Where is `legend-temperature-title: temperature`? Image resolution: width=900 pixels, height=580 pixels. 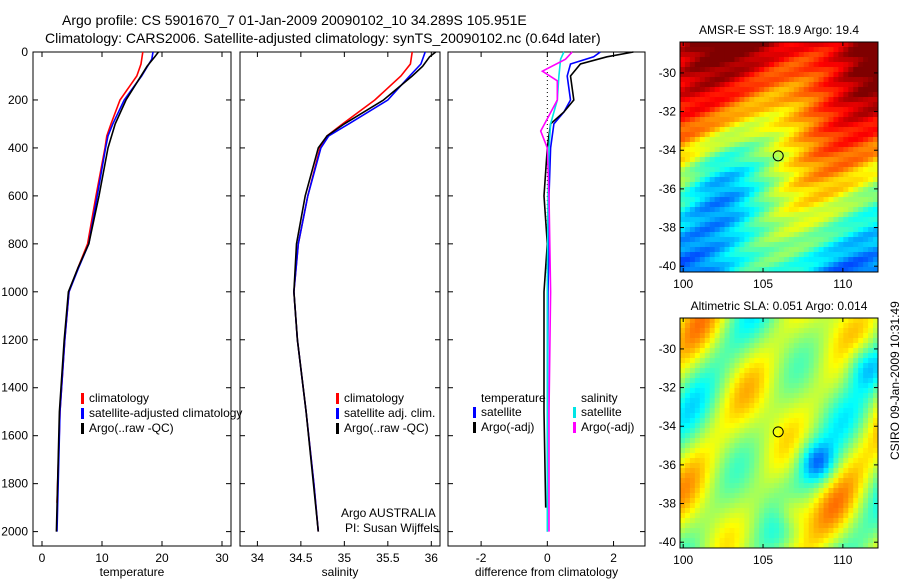
legend-temperature-title: temperature is located at coordinates (513, 398).